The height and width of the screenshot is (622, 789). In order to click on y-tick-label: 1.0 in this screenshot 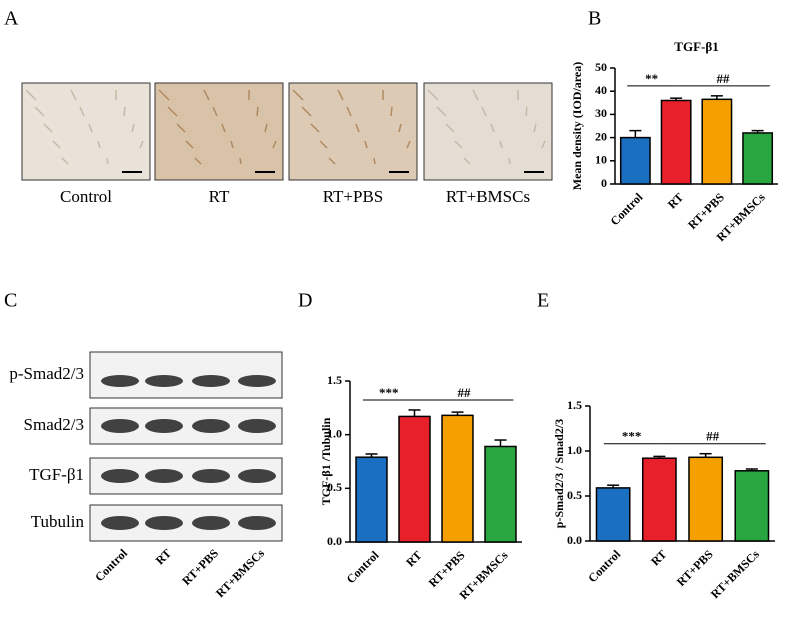, I will do `click(334, 433)`.